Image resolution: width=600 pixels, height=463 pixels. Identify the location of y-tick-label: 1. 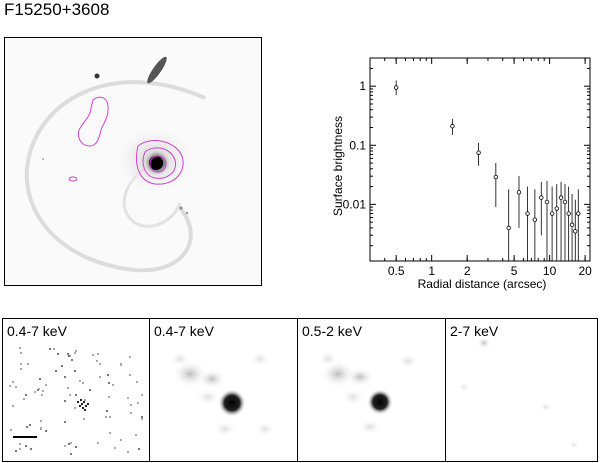
(362, 86).